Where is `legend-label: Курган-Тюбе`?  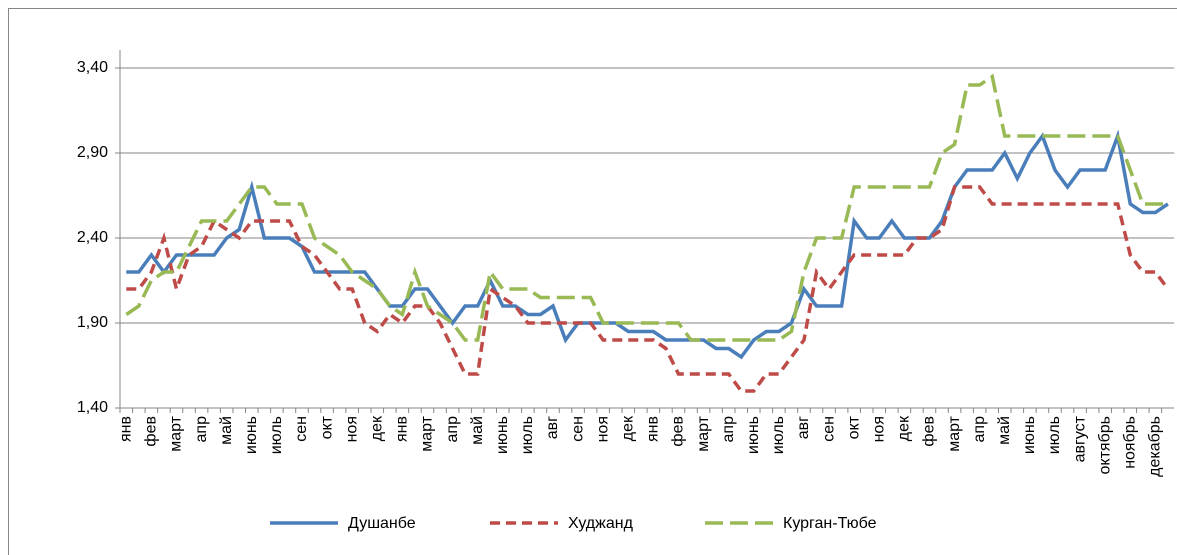
legend-label: Курган-Тюбе is located at coordinates (830, 523).